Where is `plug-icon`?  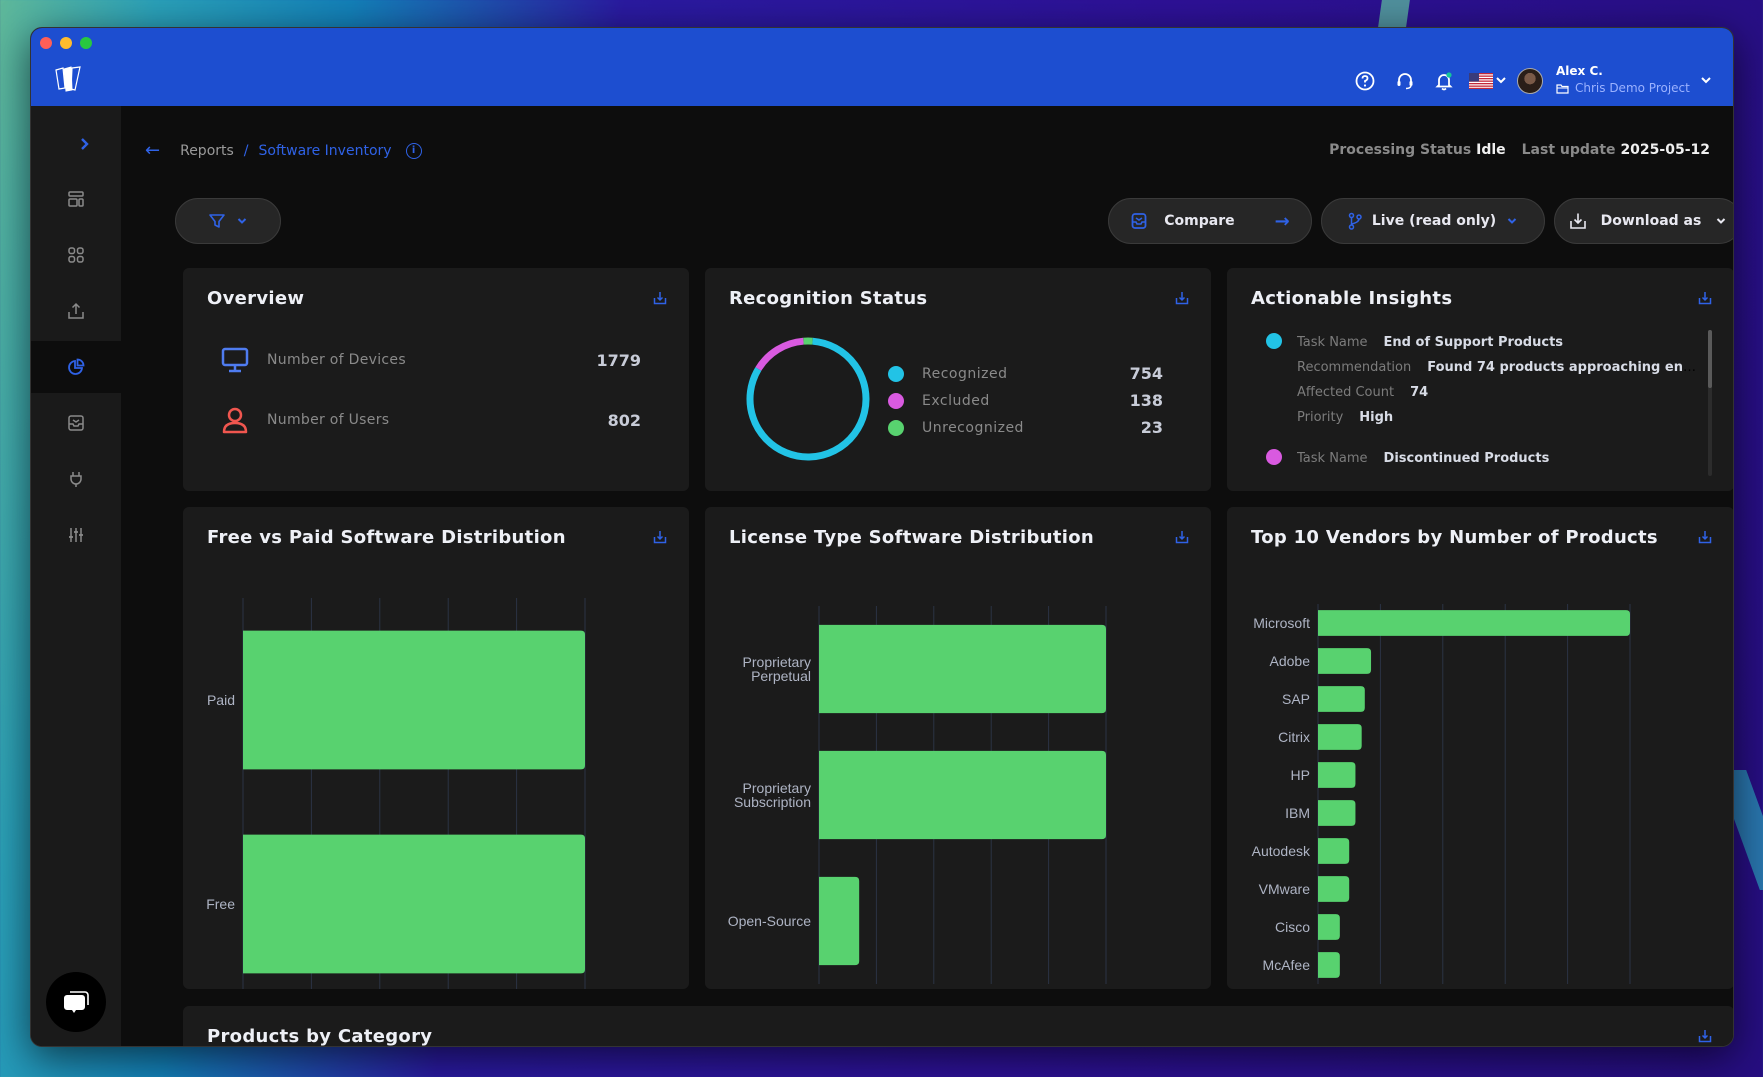 plug-icon is located at coordinates (76, 479).